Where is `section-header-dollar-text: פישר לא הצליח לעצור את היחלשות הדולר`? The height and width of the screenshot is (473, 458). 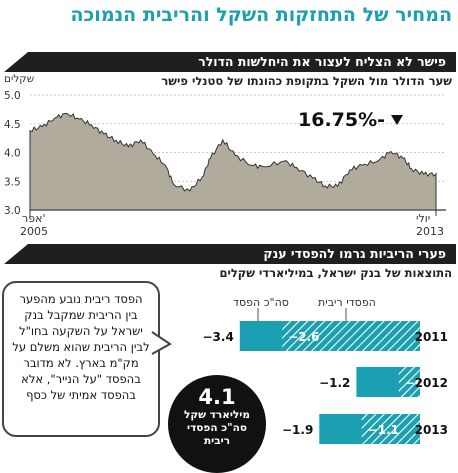 section-header-dollar-text: פישר לא הצליח לעצור את היחלשות הדולר is located at coordinates (322, 61).